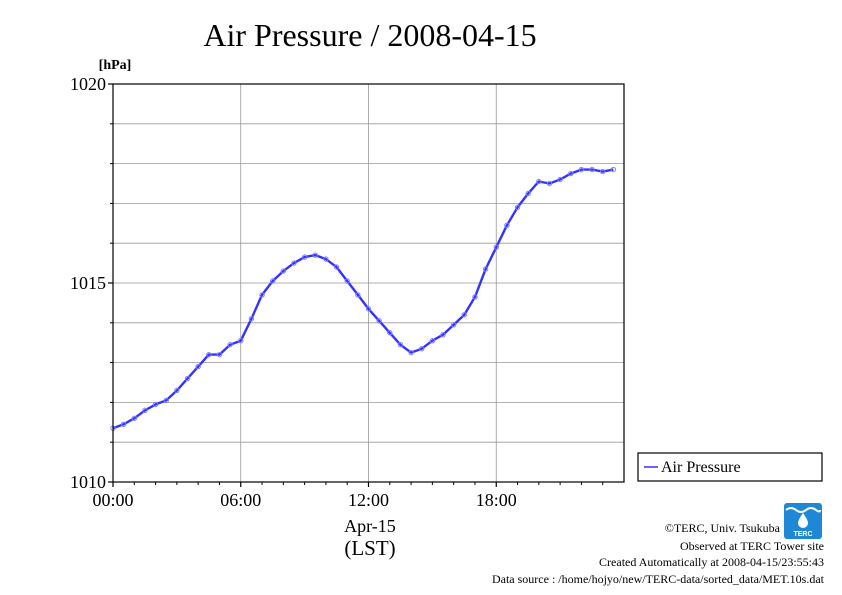  Describe the element at coordinates (112, 500) in the screenshot. I see `x-tick-label: 00:00` at that location.